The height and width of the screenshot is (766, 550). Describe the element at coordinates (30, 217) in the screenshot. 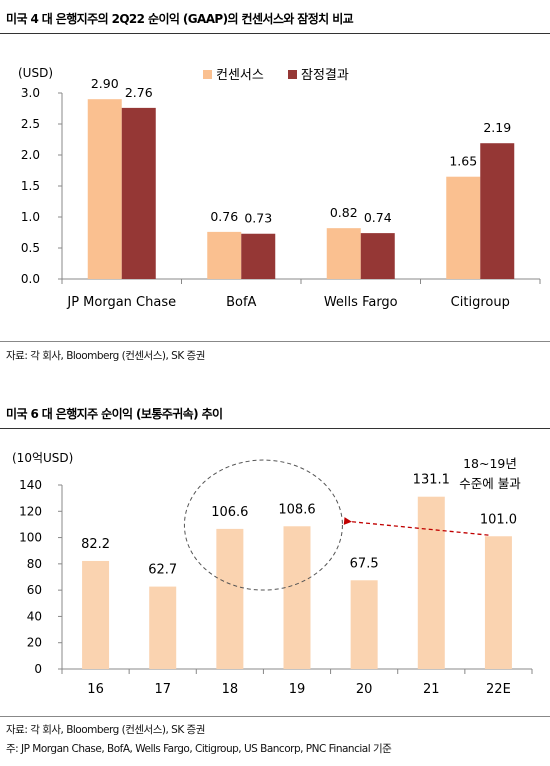

I see `y-tick-label: 1.0` at that location.